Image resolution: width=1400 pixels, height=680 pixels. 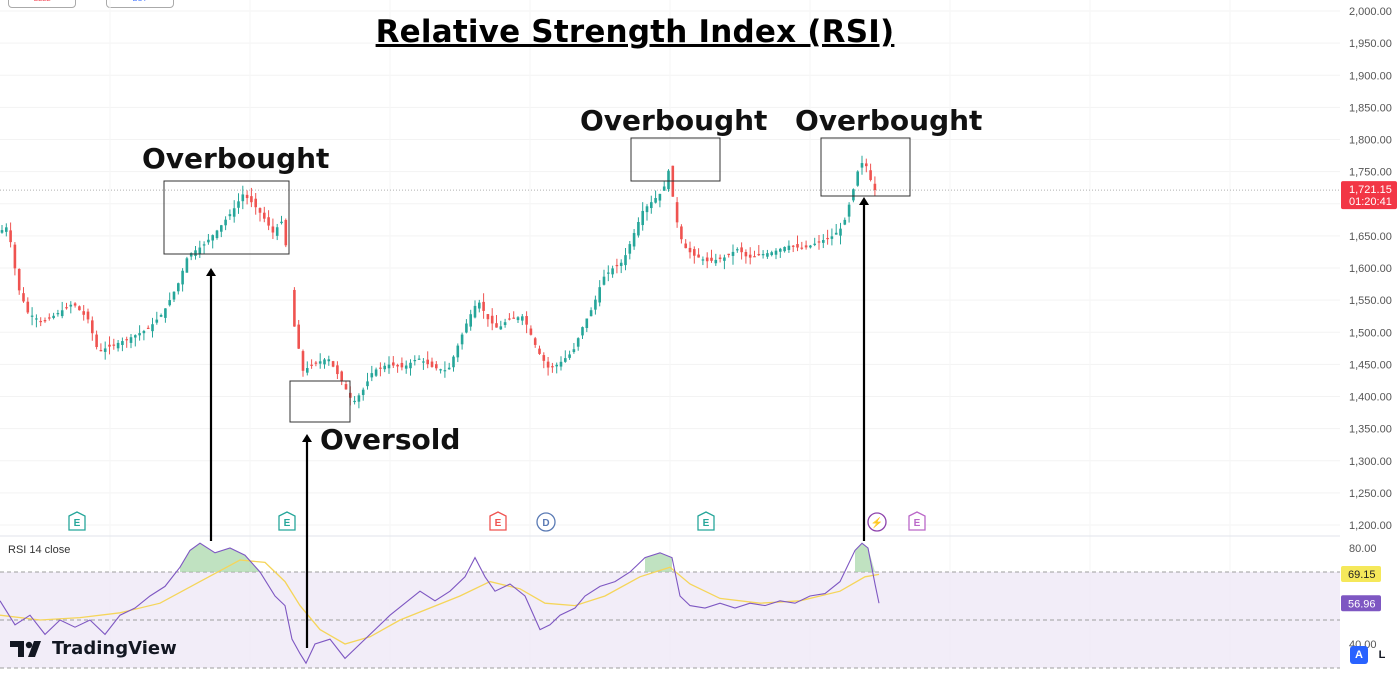 What do you see at coordinates (1370, 141) in the screenshot?
I see `price-tick-label: 1,800.00` at bounding box center [1370, 141].